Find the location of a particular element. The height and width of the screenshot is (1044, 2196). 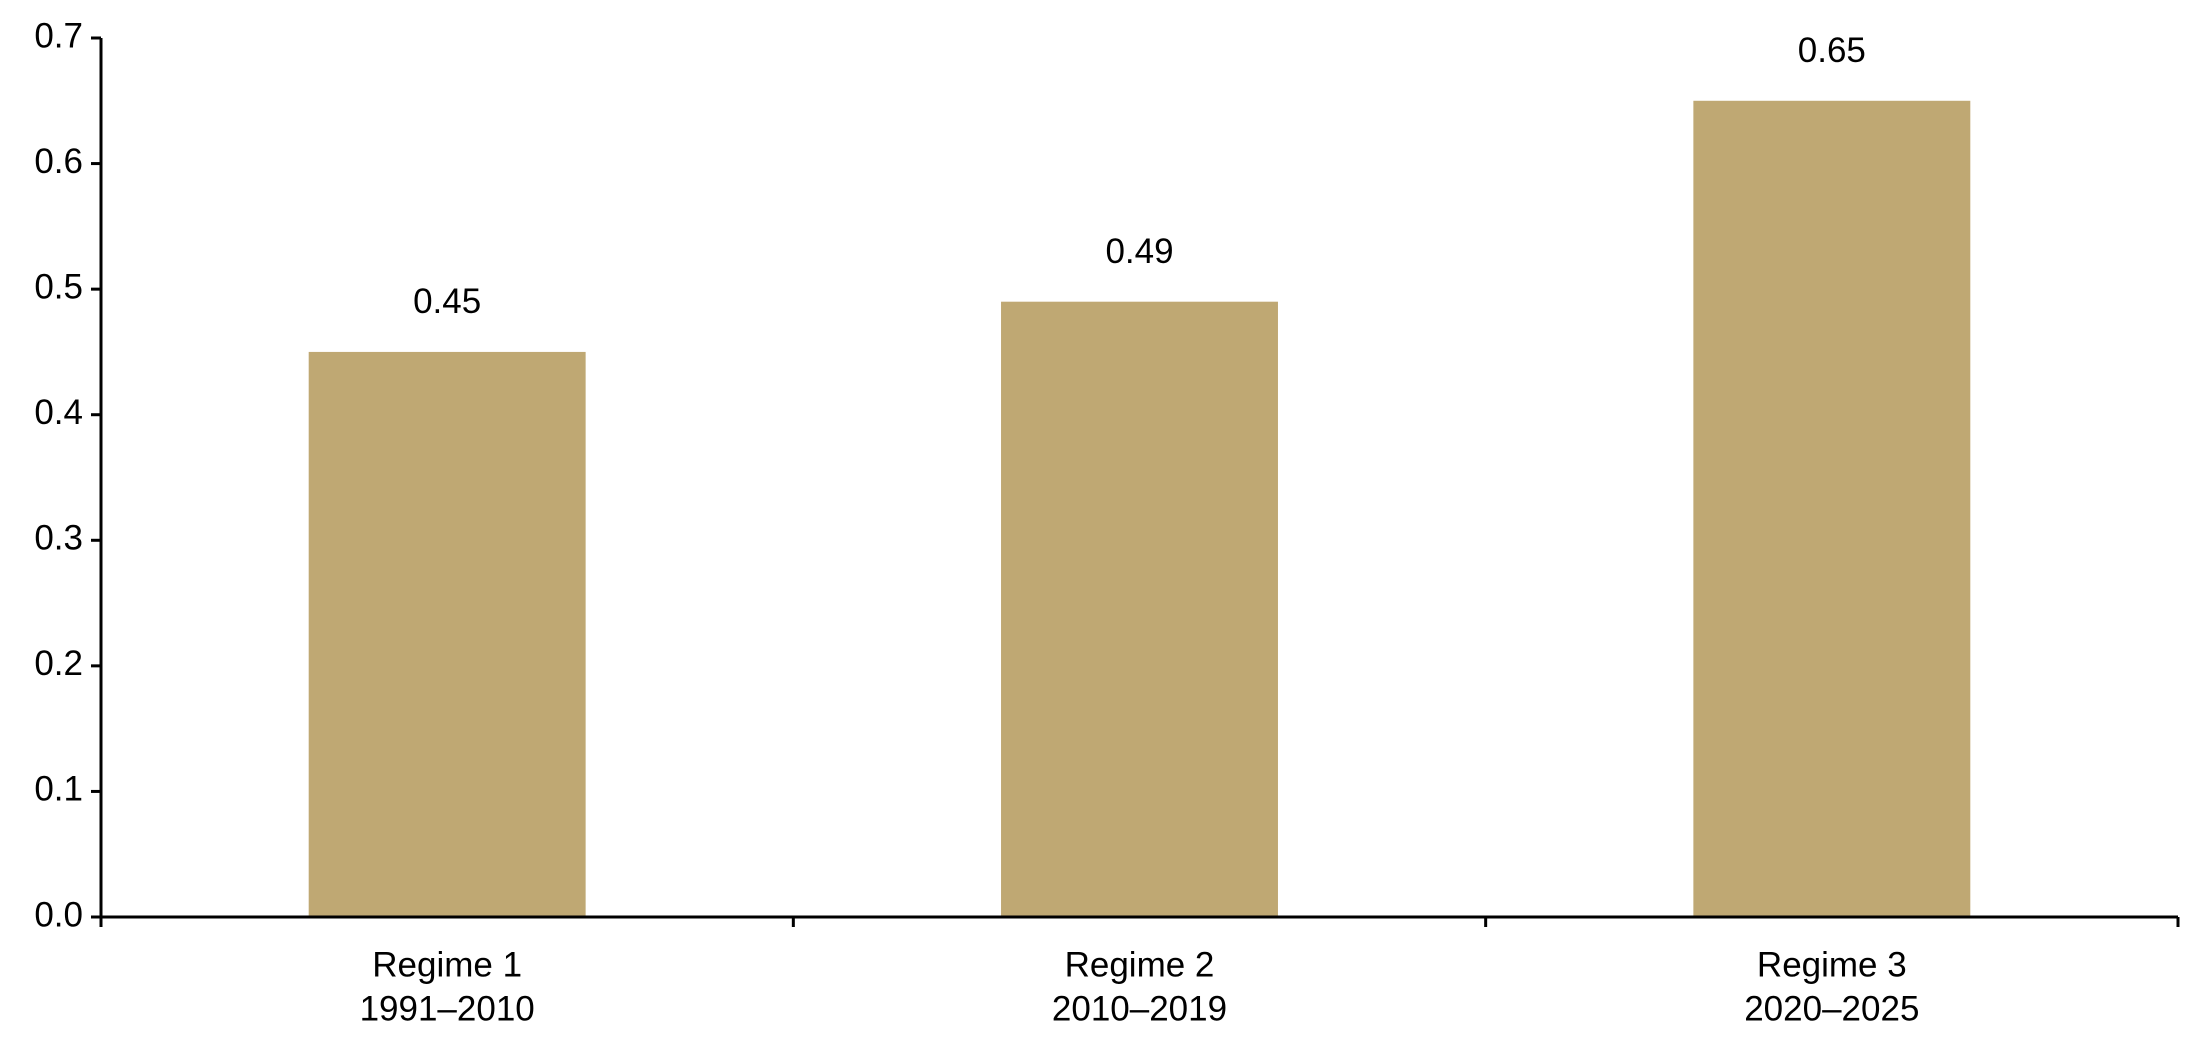

x-tick-label: 1991–2010 is located at coordinates (447, 1008).